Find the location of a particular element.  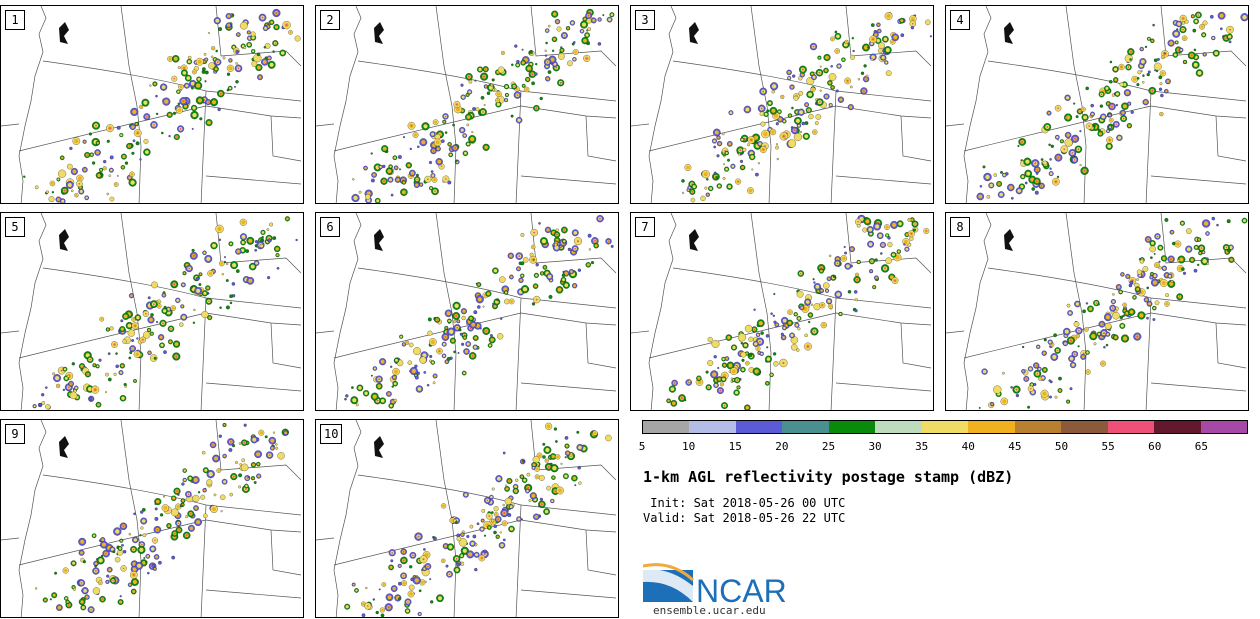

colorbar-segment is located at coordinates (1084, 427).